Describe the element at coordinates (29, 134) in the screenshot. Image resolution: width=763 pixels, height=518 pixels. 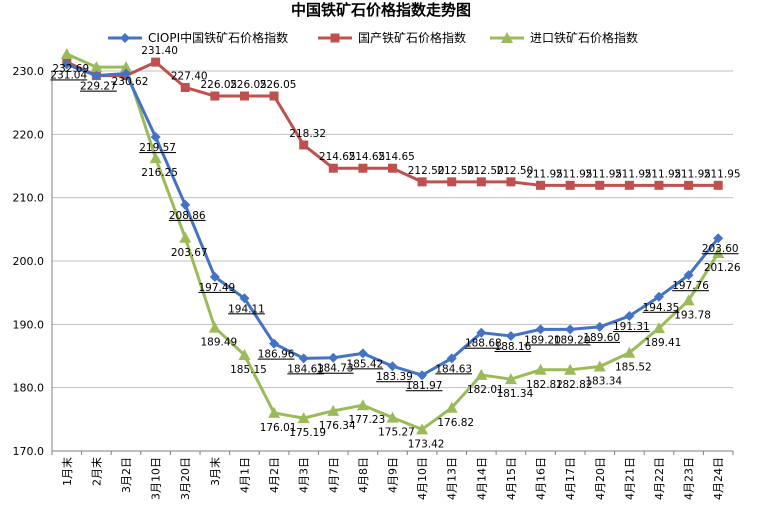
I see `y-tick-label: 220.0` at that location.